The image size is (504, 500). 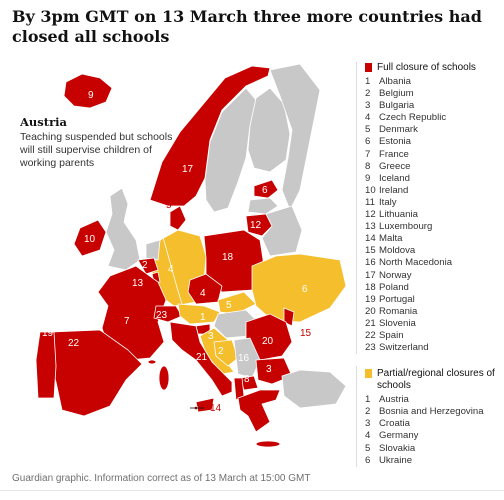 What do you see at coordinates (229, 305) in the screenshot?
I see `label-slovakia: 5` at bounding box center [229, 305].